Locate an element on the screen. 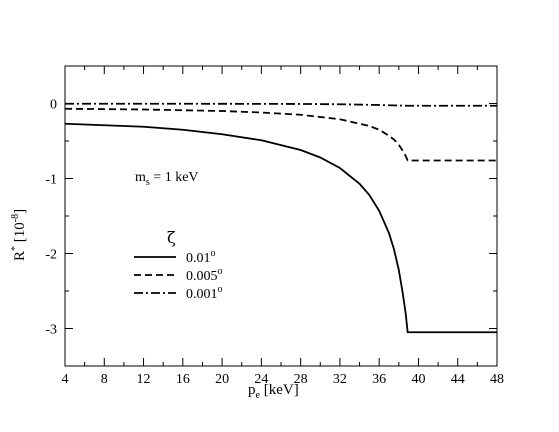  legend-label-value: 0.005 is located at coordinates (202, 276).